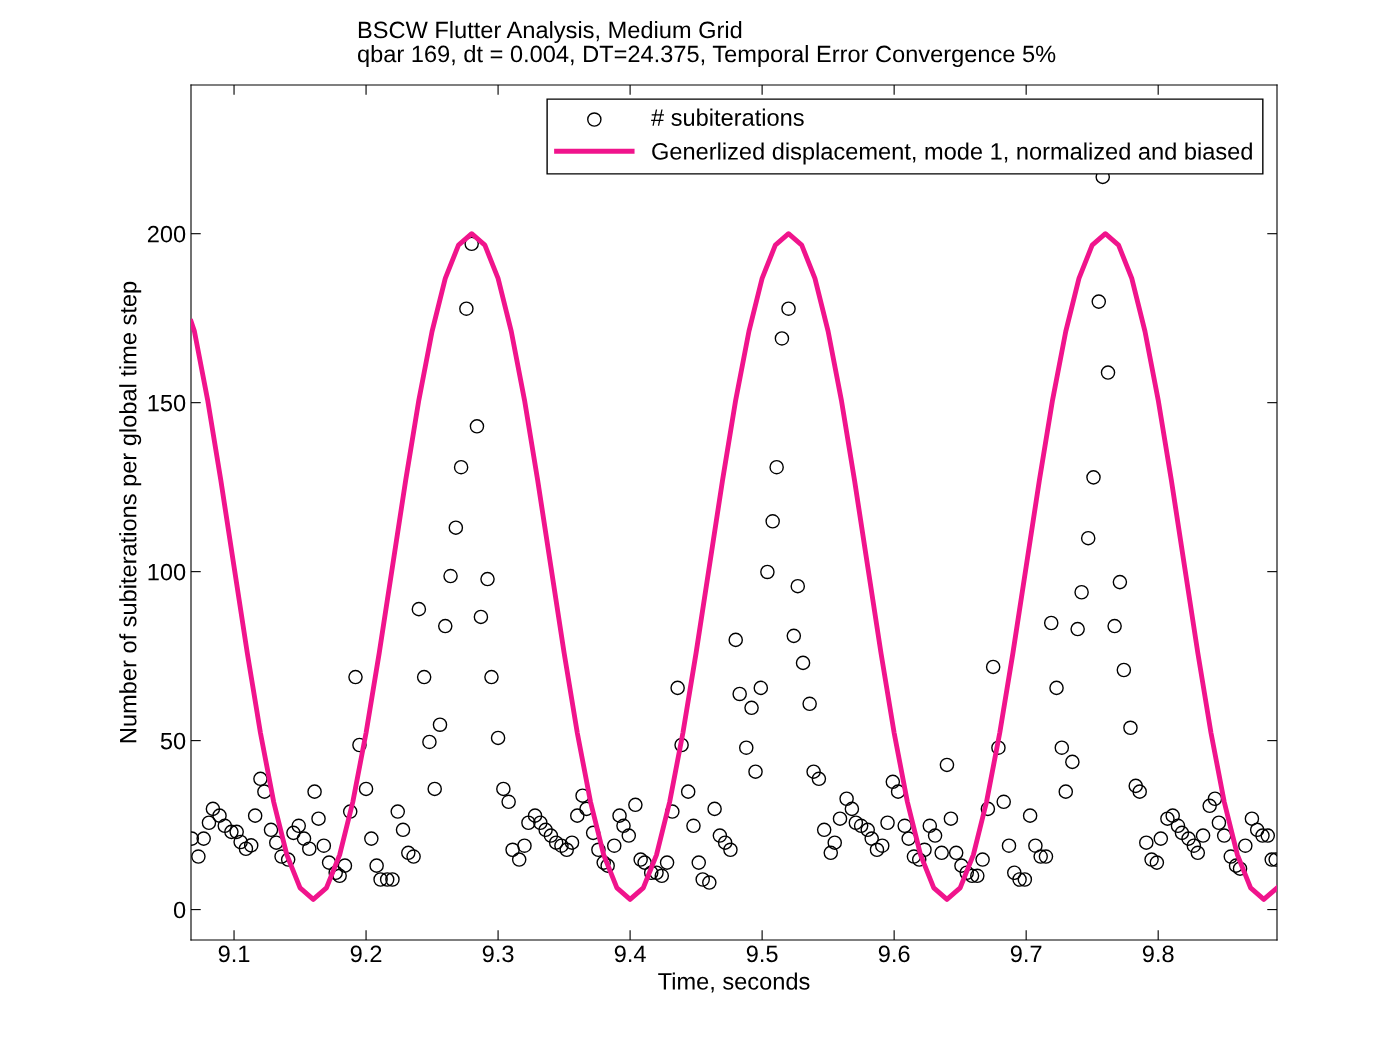 The height and width of the screenshot is (1048, 1389). What do you see at coordinates (1026, 954) in the screenshot?
I see `x-tick-label: 9.7` at bounding box center [1026, 954].